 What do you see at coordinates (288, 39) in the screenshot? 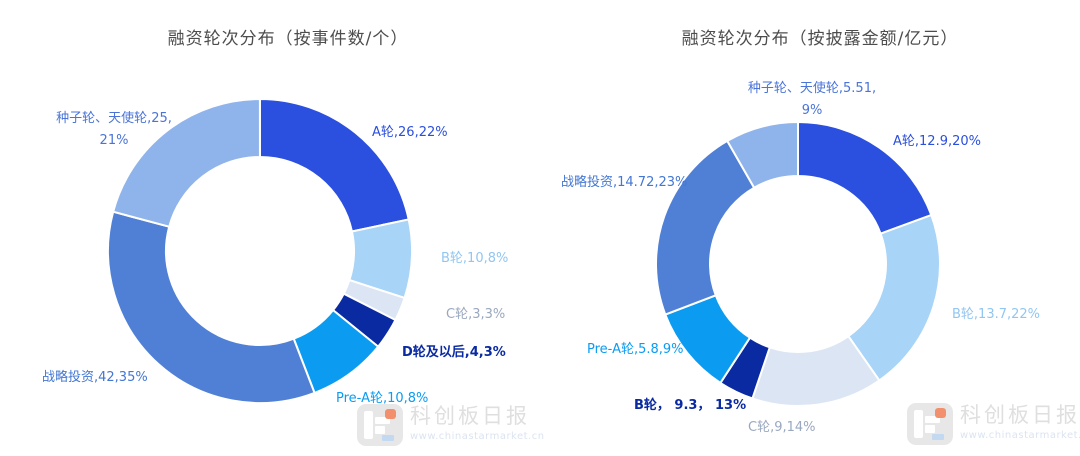
I see `chart-title-events: 融资轮次分布（按事件数/个）` at bounding box center [288, 39].